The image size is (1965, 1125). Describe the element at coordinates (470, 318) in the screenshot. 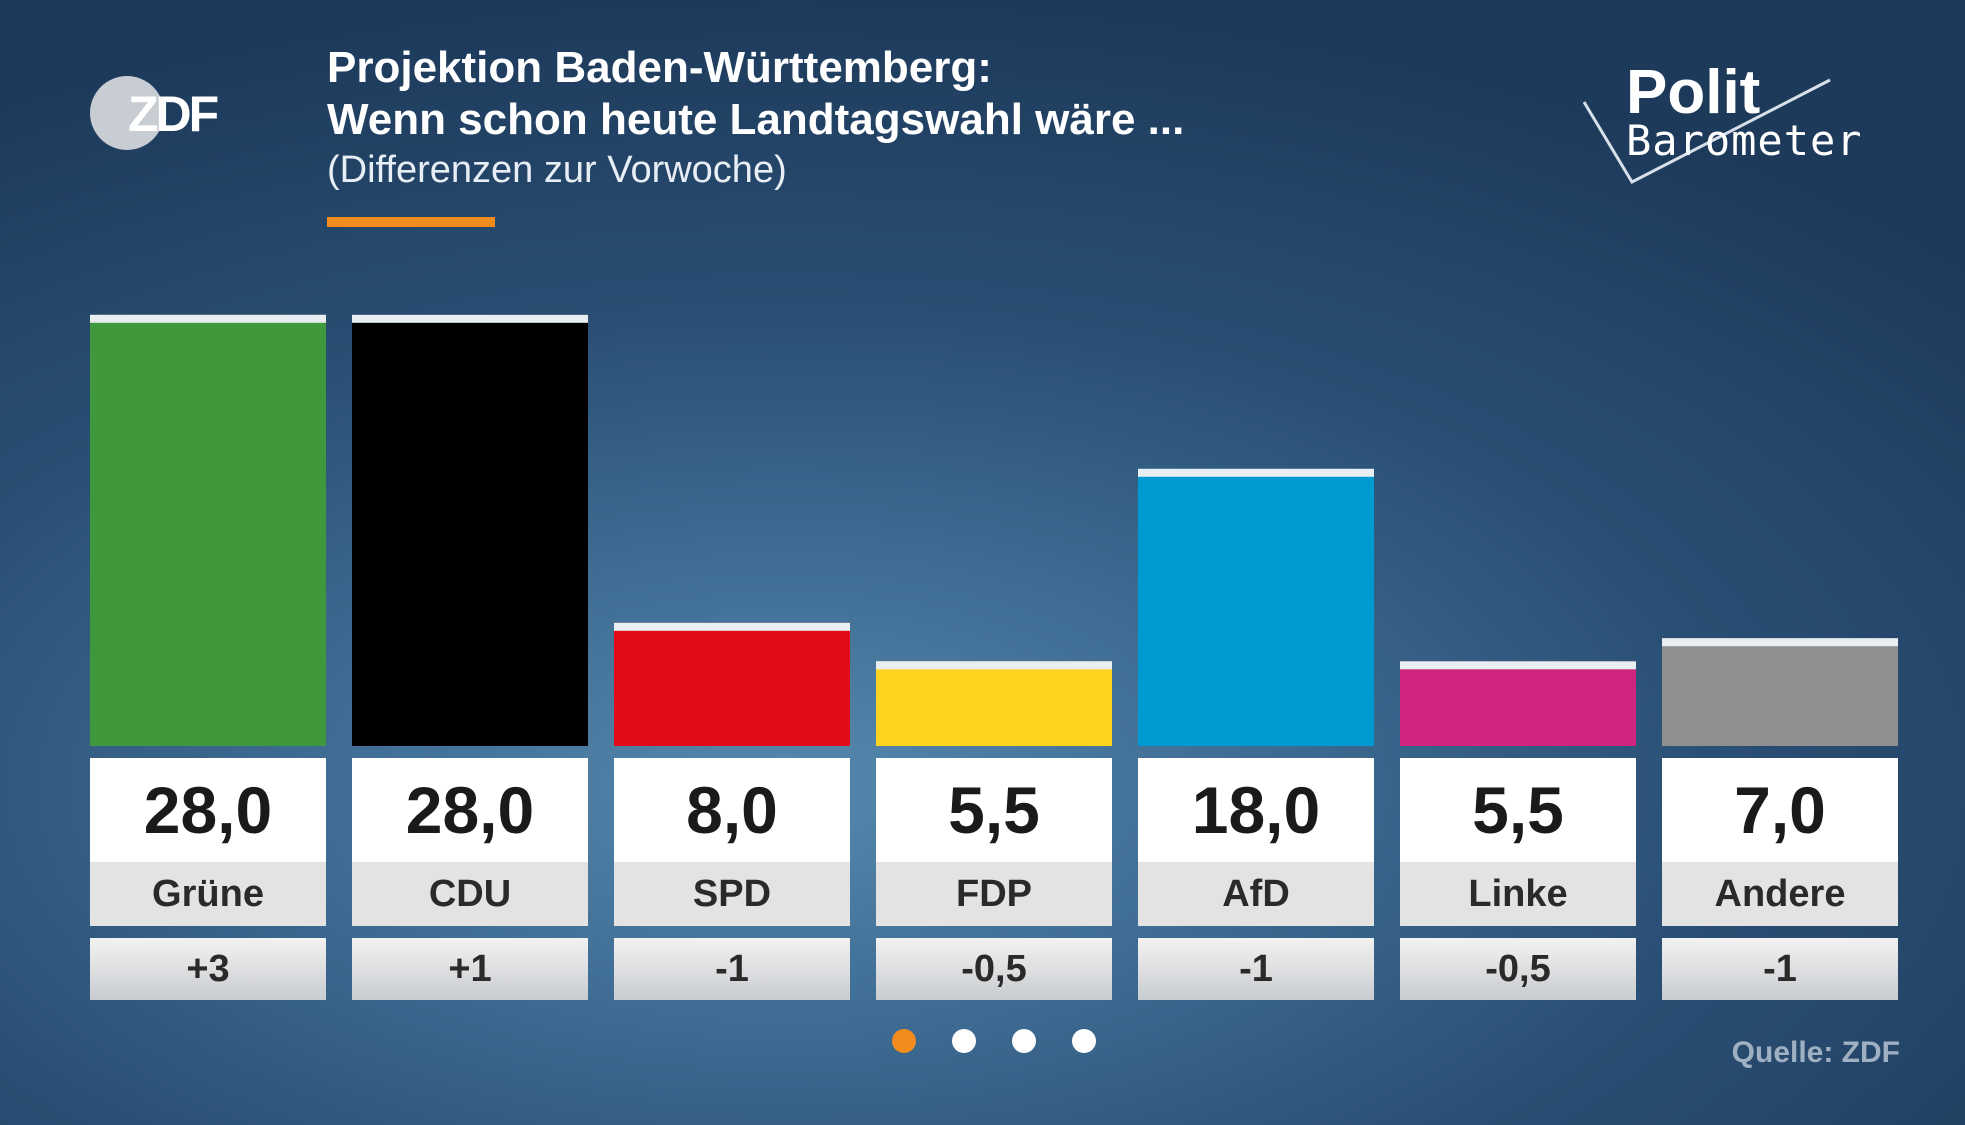

I see `bar-cap-cdu` at that location.